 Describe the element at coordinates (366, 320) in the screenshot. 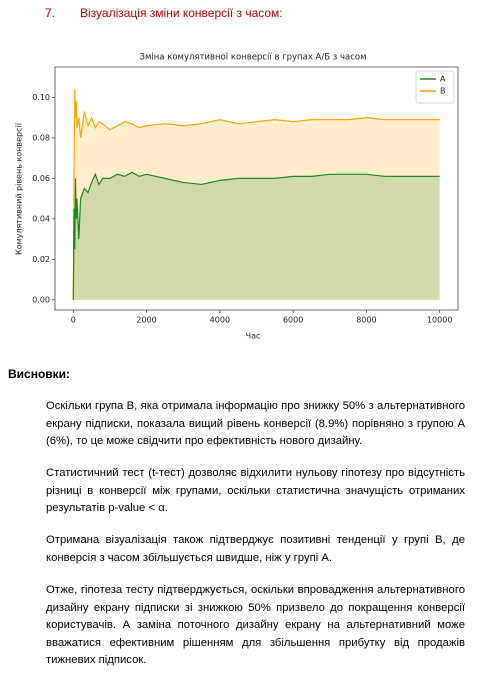

I see `x-tick-label: 8000` at that location.